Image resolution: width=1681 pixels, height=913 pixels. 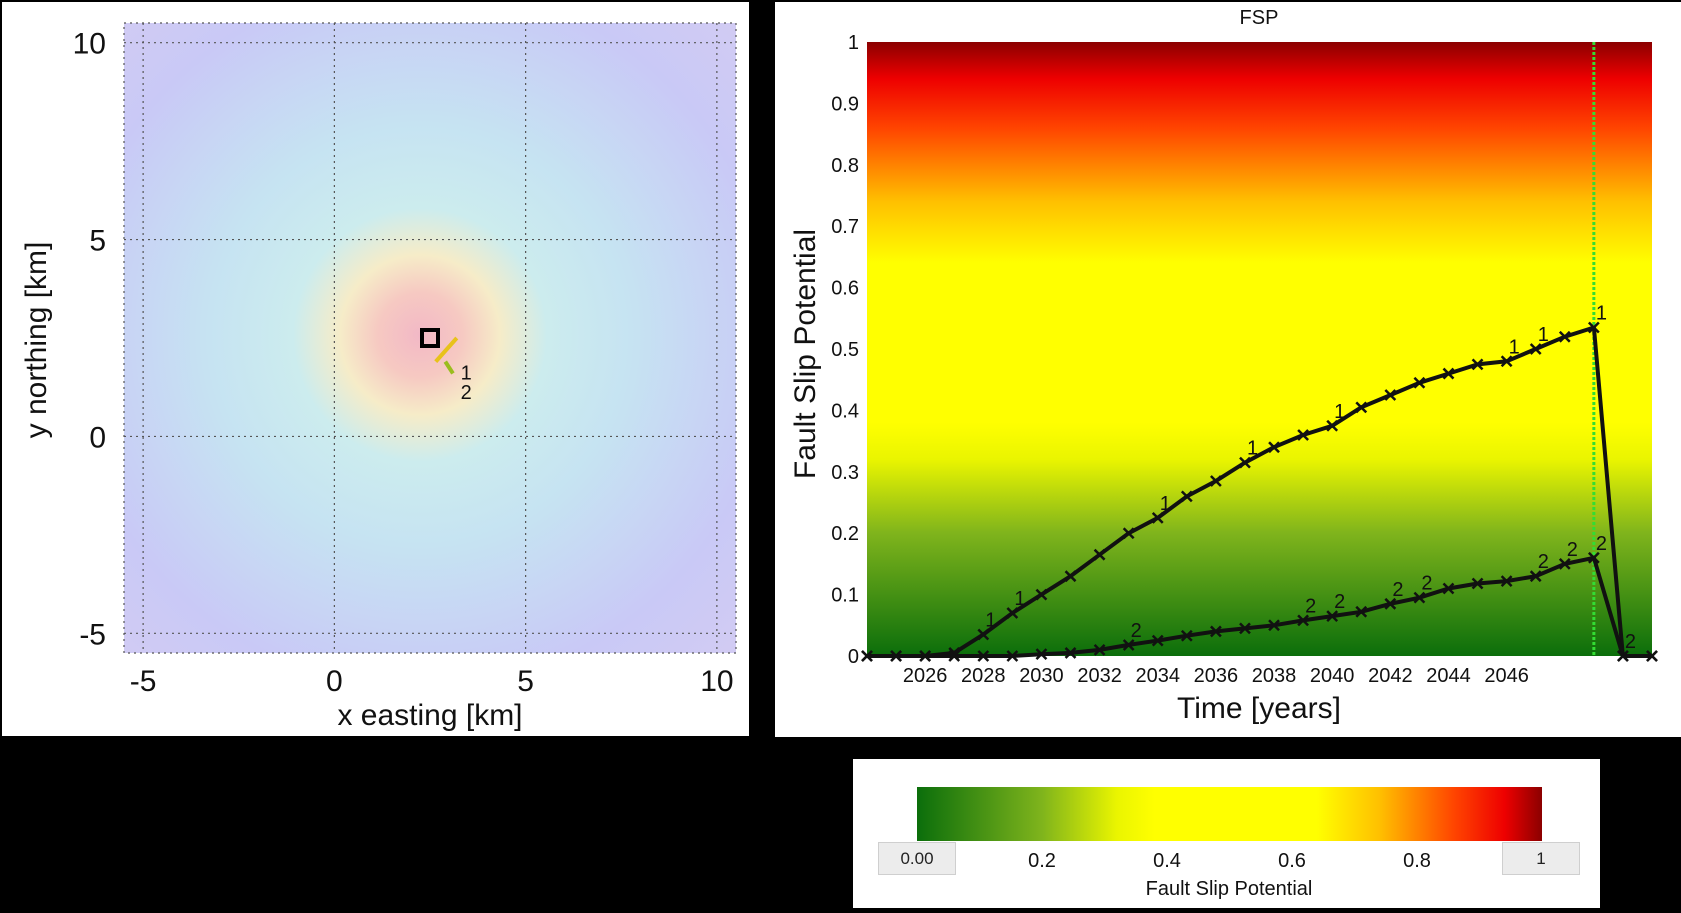 I want to click on colorbar-gradient, so click(x=1229, y=814).